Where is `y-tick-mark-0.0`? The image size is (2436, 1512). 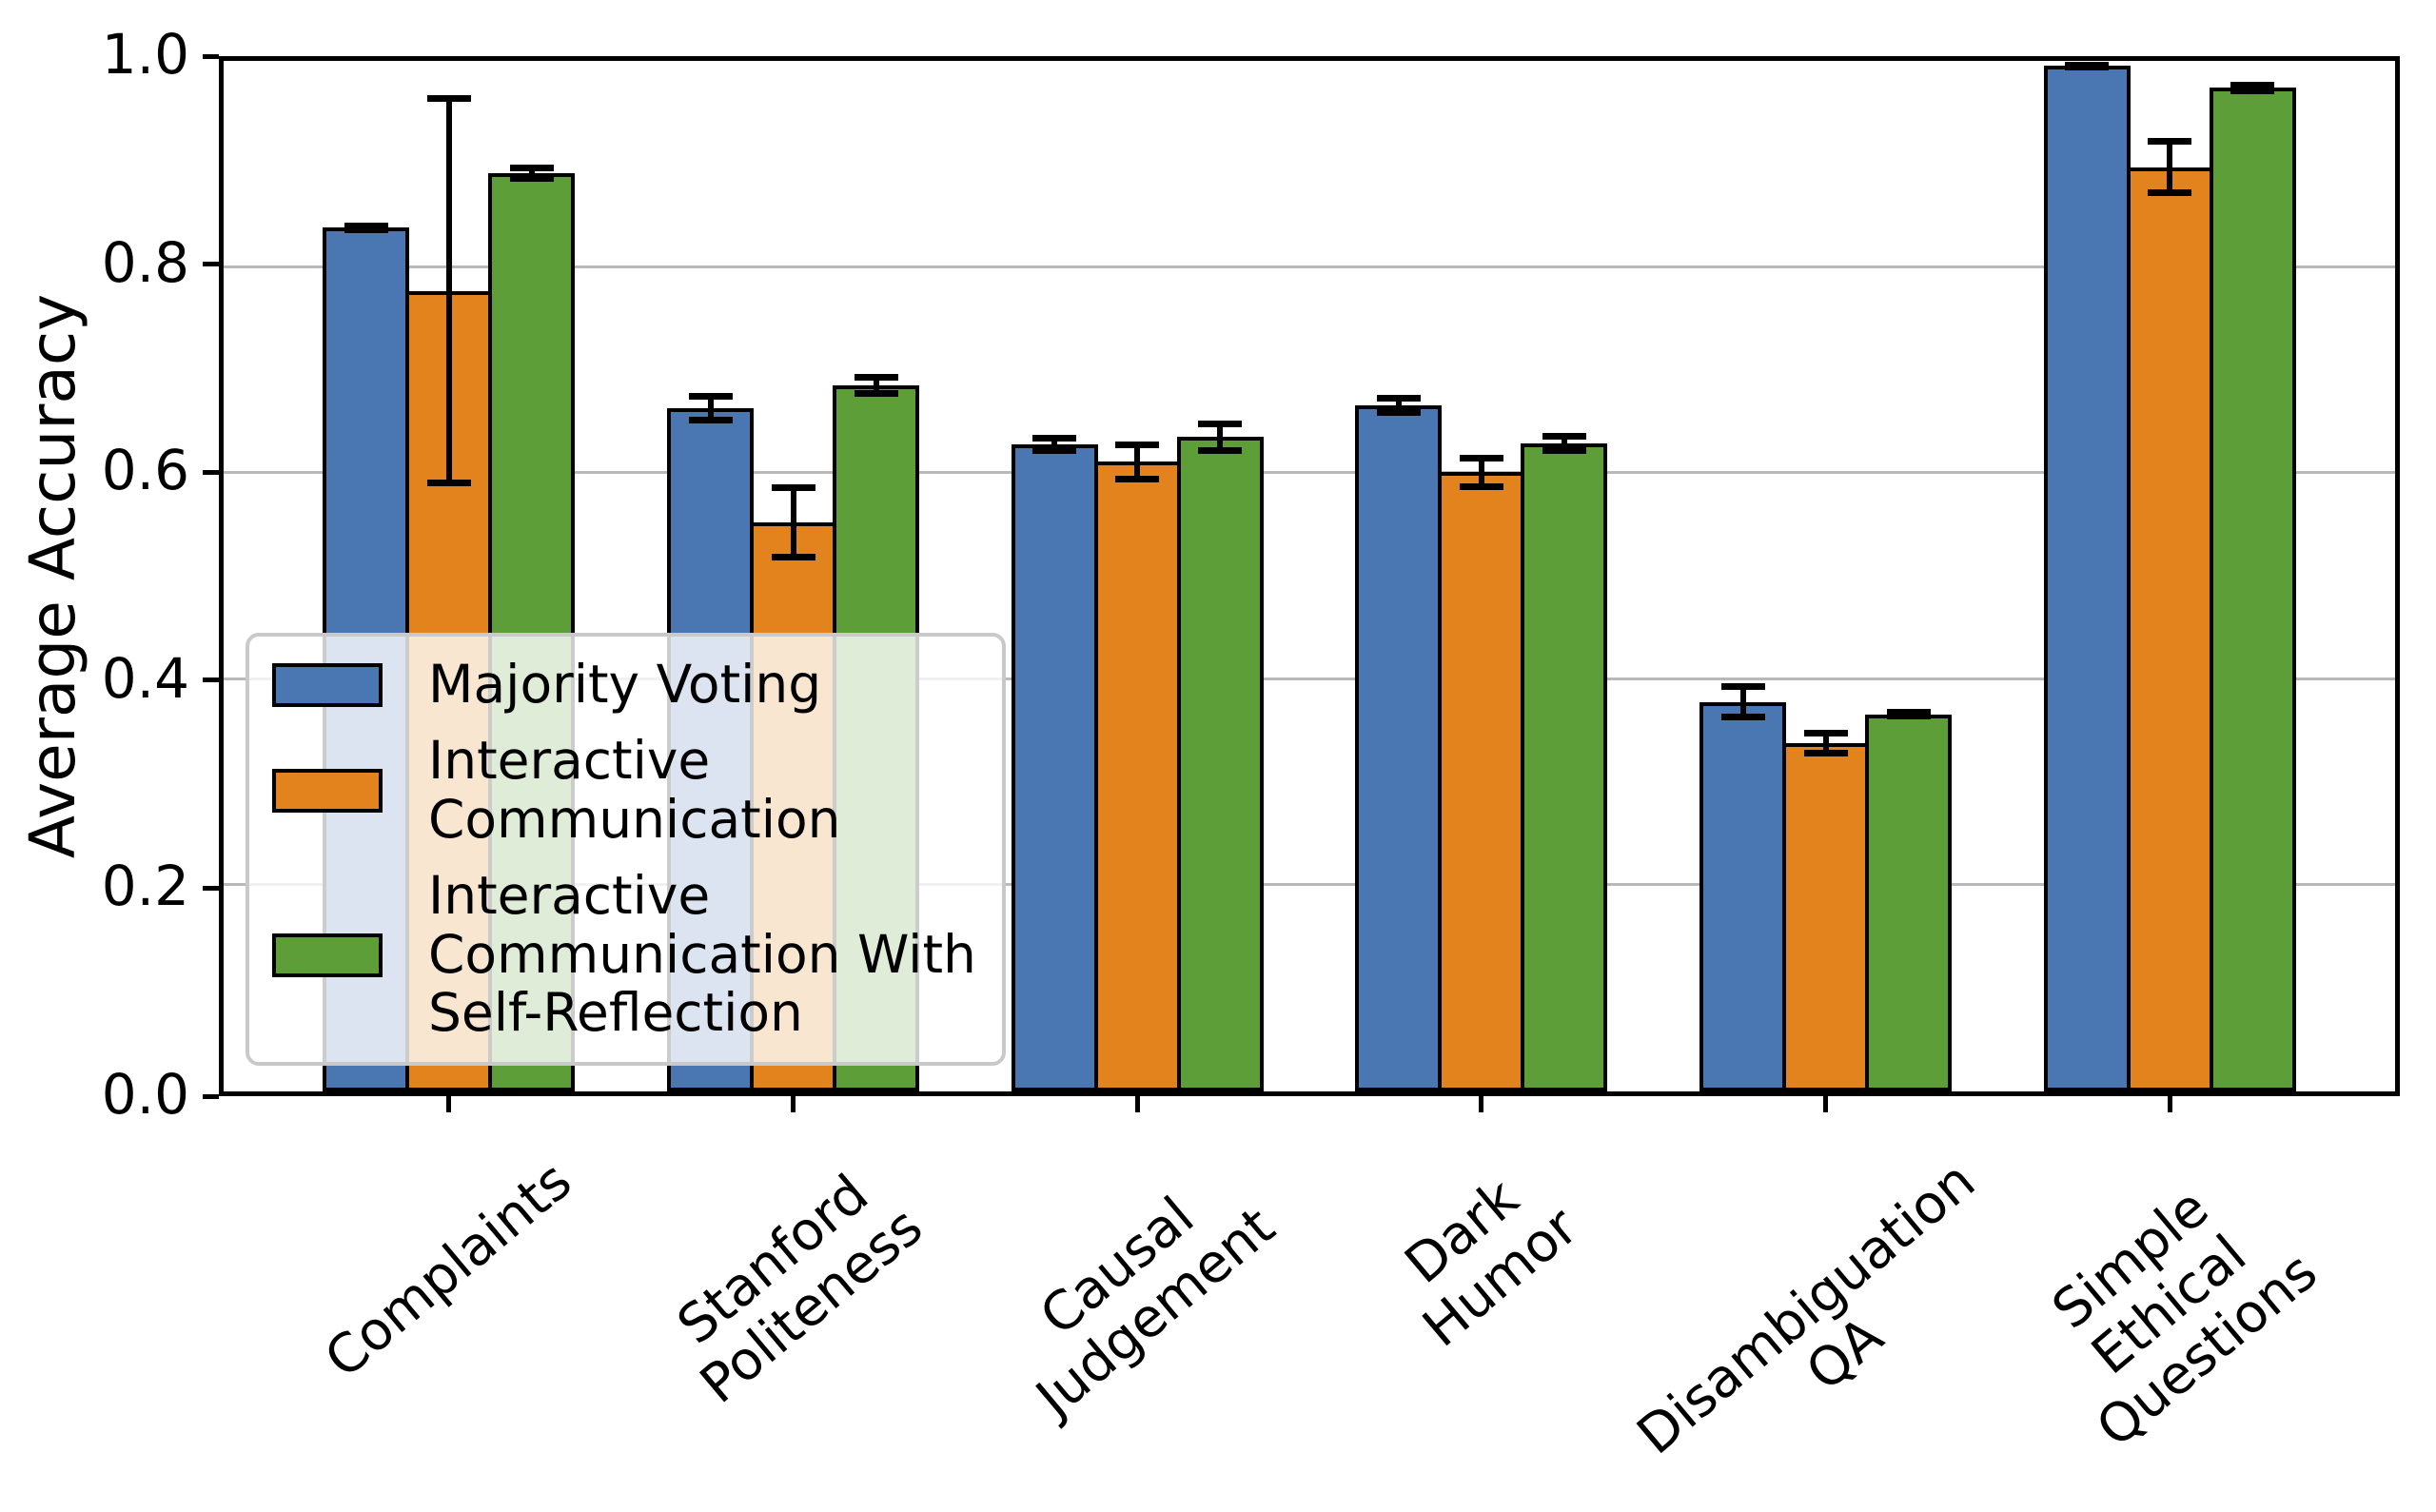 y-tick-mark-0.0 is located at coordinates (211, 1096).